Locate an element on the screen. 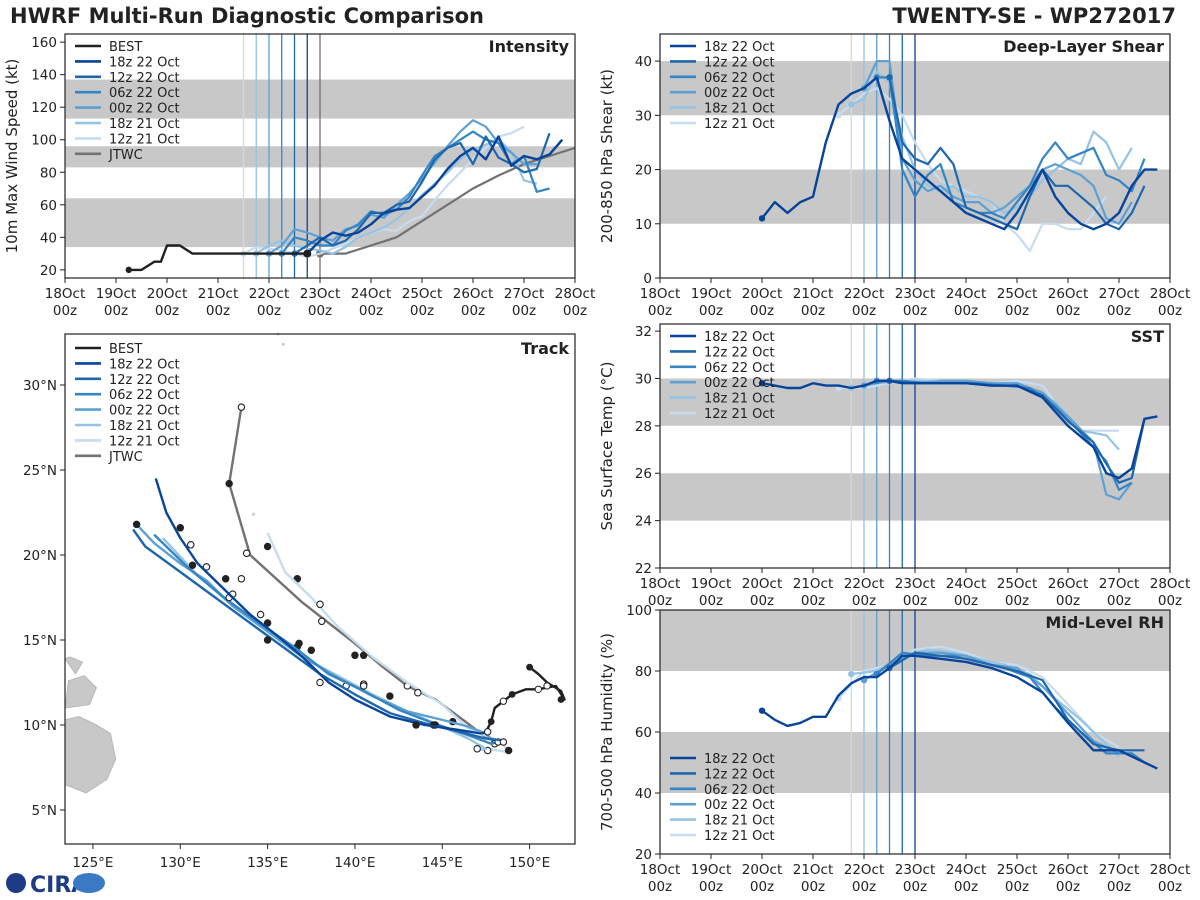  y-axis-label: 700-500 hPa Humidity (%) is located at coordinates (607, 732).